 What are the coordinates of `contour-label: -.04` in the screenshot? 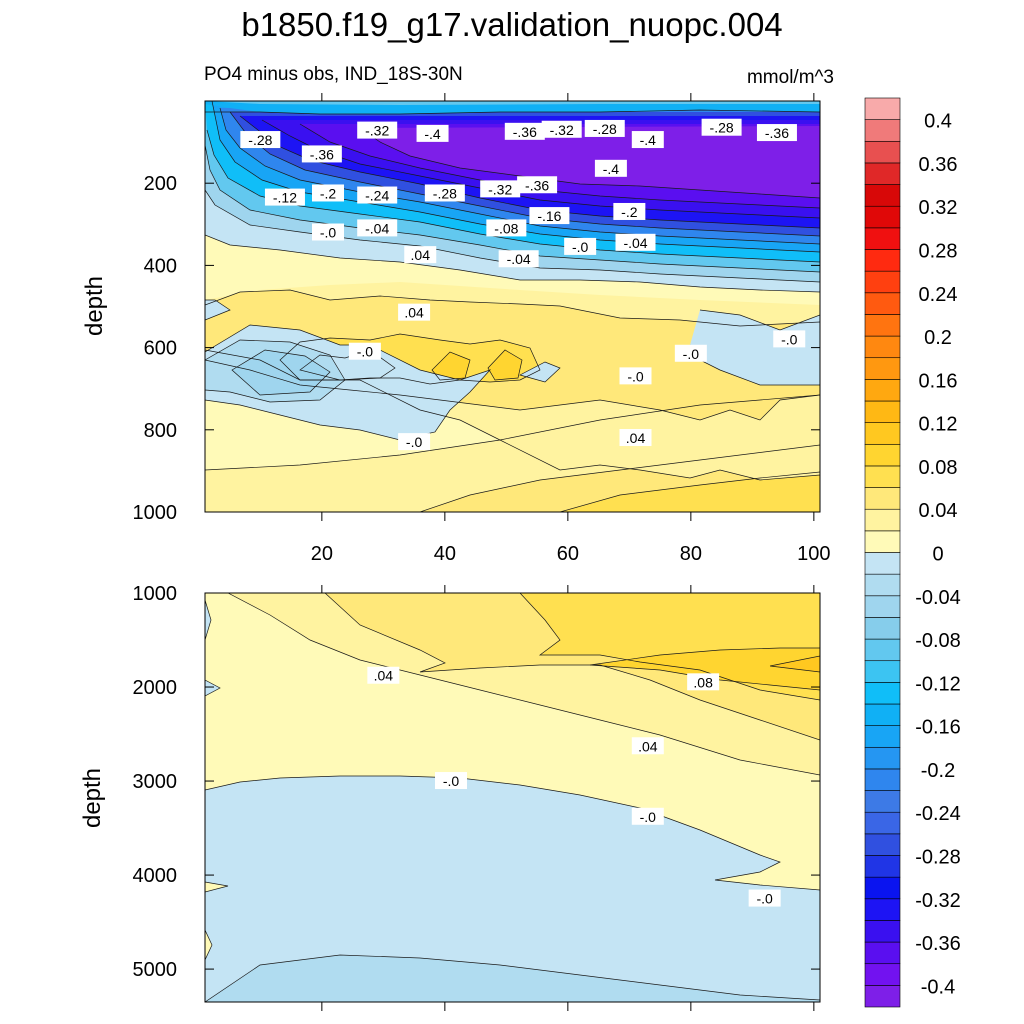 It's located at (519, 259).